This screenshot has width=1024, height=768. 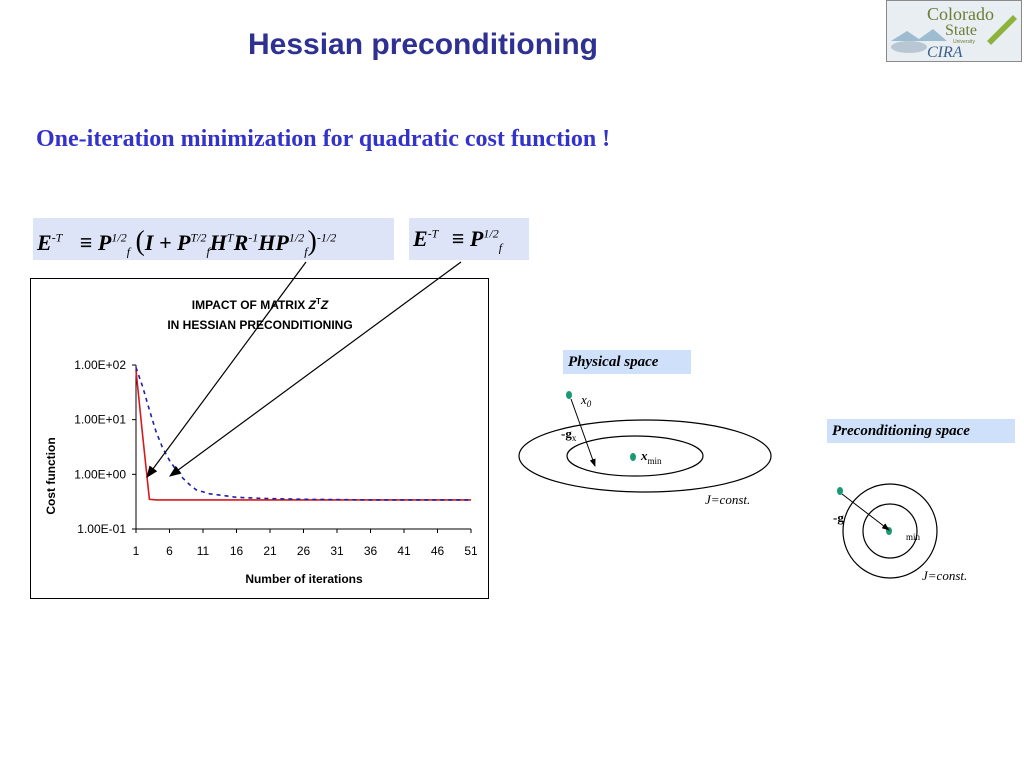 I want to click on y-axis-label: Cost function, so click(x=51, y=475).